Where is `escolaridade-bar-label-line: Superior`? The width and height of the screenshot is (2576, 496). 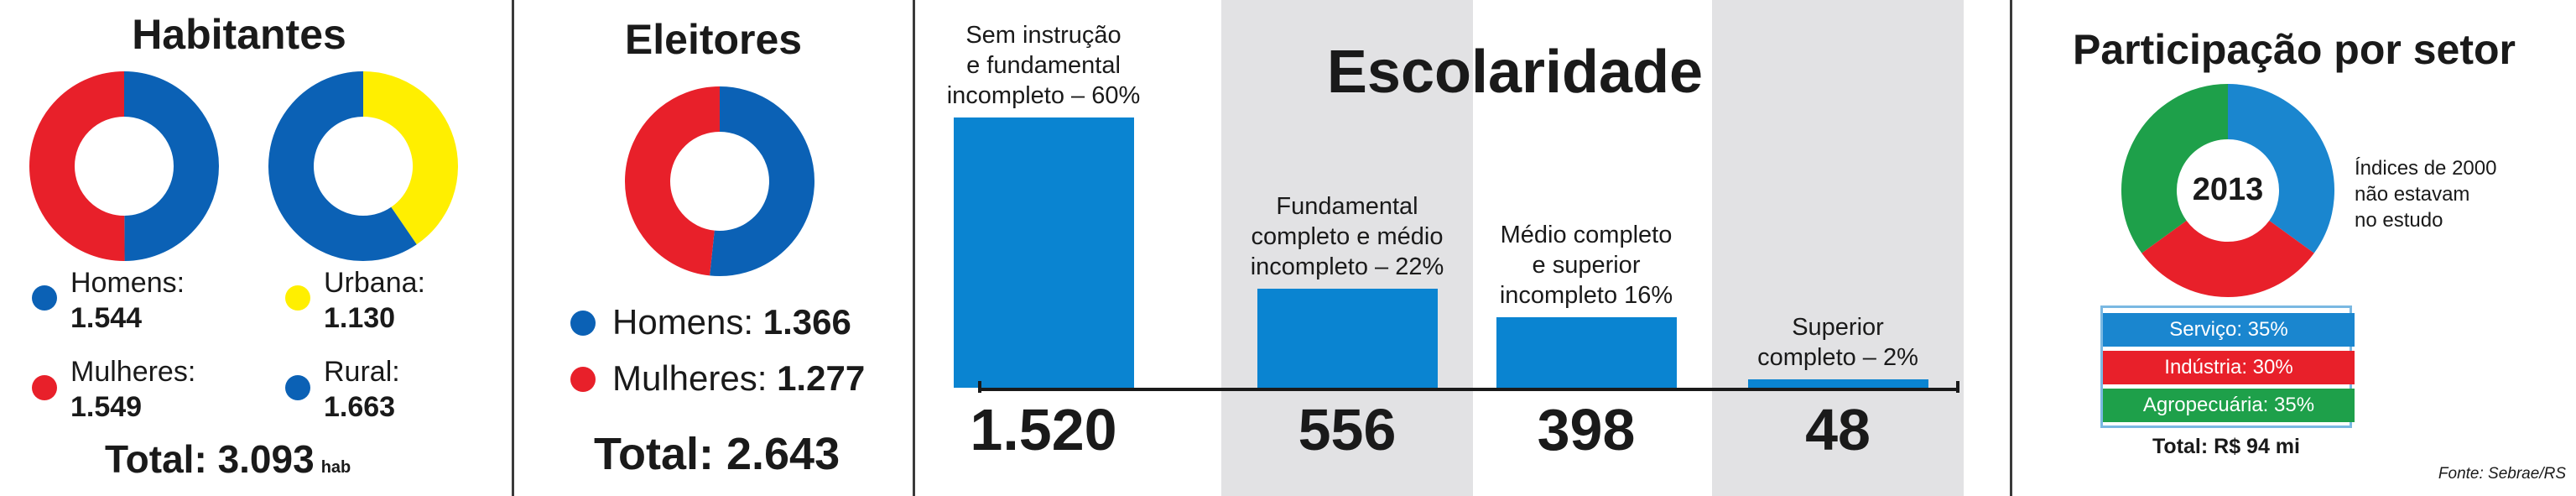
escolaridade-bar-label-line: Superior is located at coordinates (1838, 327).